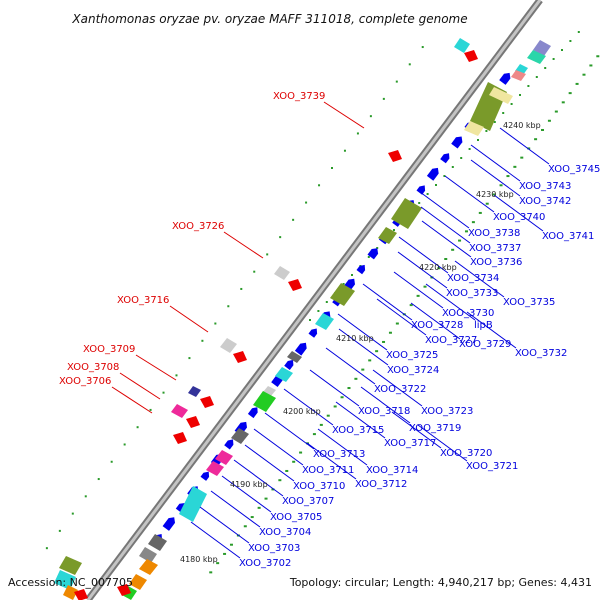 This screenshot has height=600, width=600. Describe the element at coordinates (519, 217) in the screenshot. I see `forward-gene-label: XOO_3740` at that location.